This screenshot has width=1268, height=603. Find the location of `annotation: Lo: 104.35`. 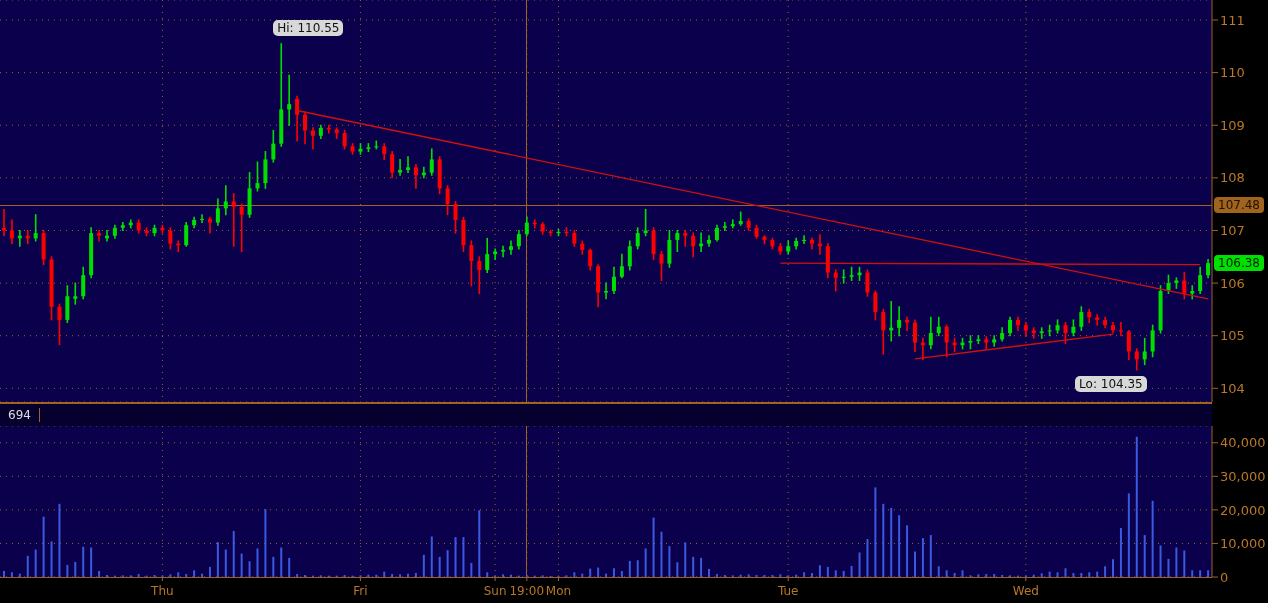

annotation: Lo: 104.35 is located at coordinates (1111, 383).